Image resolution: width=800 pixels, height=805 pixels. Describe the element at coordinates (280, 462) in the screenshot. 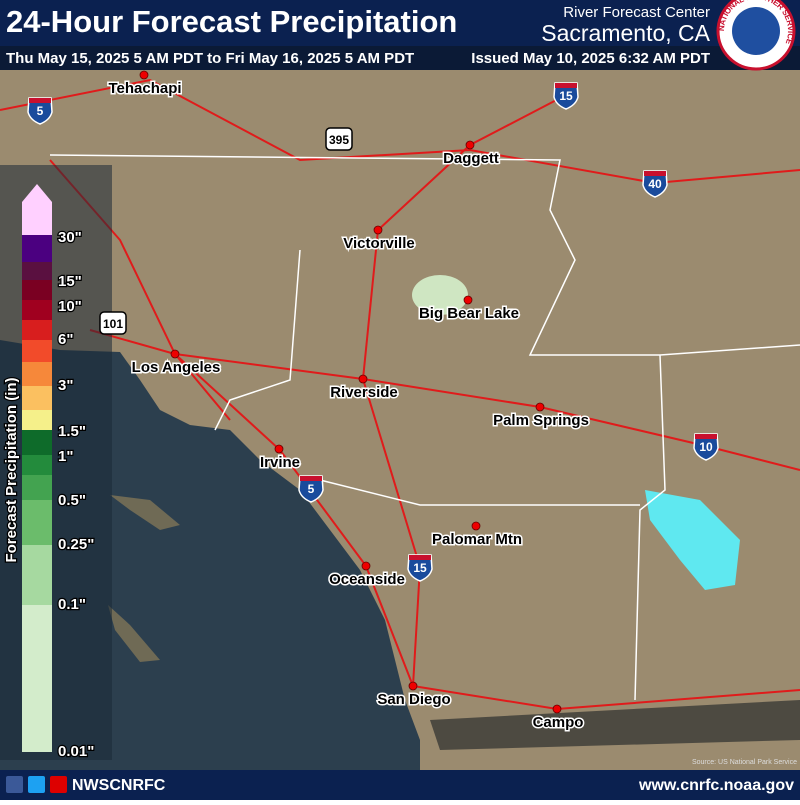

I see `city-label: Irvine` at that location.